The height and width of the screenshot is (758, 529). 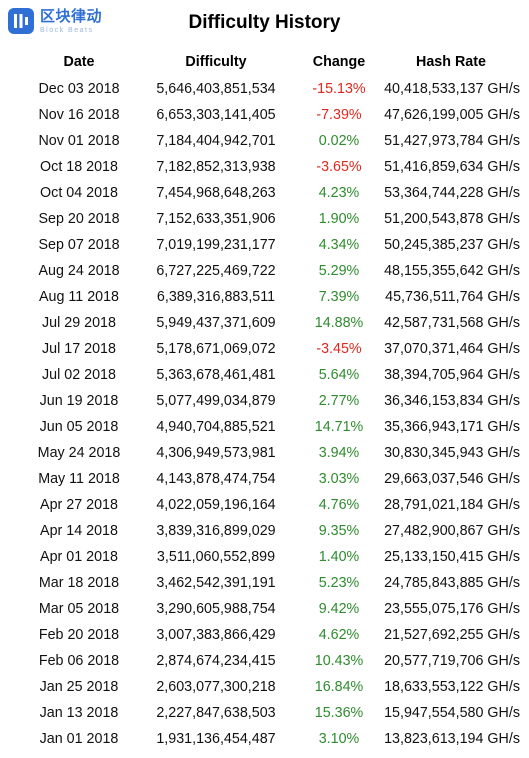 I want to click on difficulty-cell: 5,949,437,371,609, so click(x=216, y=323).